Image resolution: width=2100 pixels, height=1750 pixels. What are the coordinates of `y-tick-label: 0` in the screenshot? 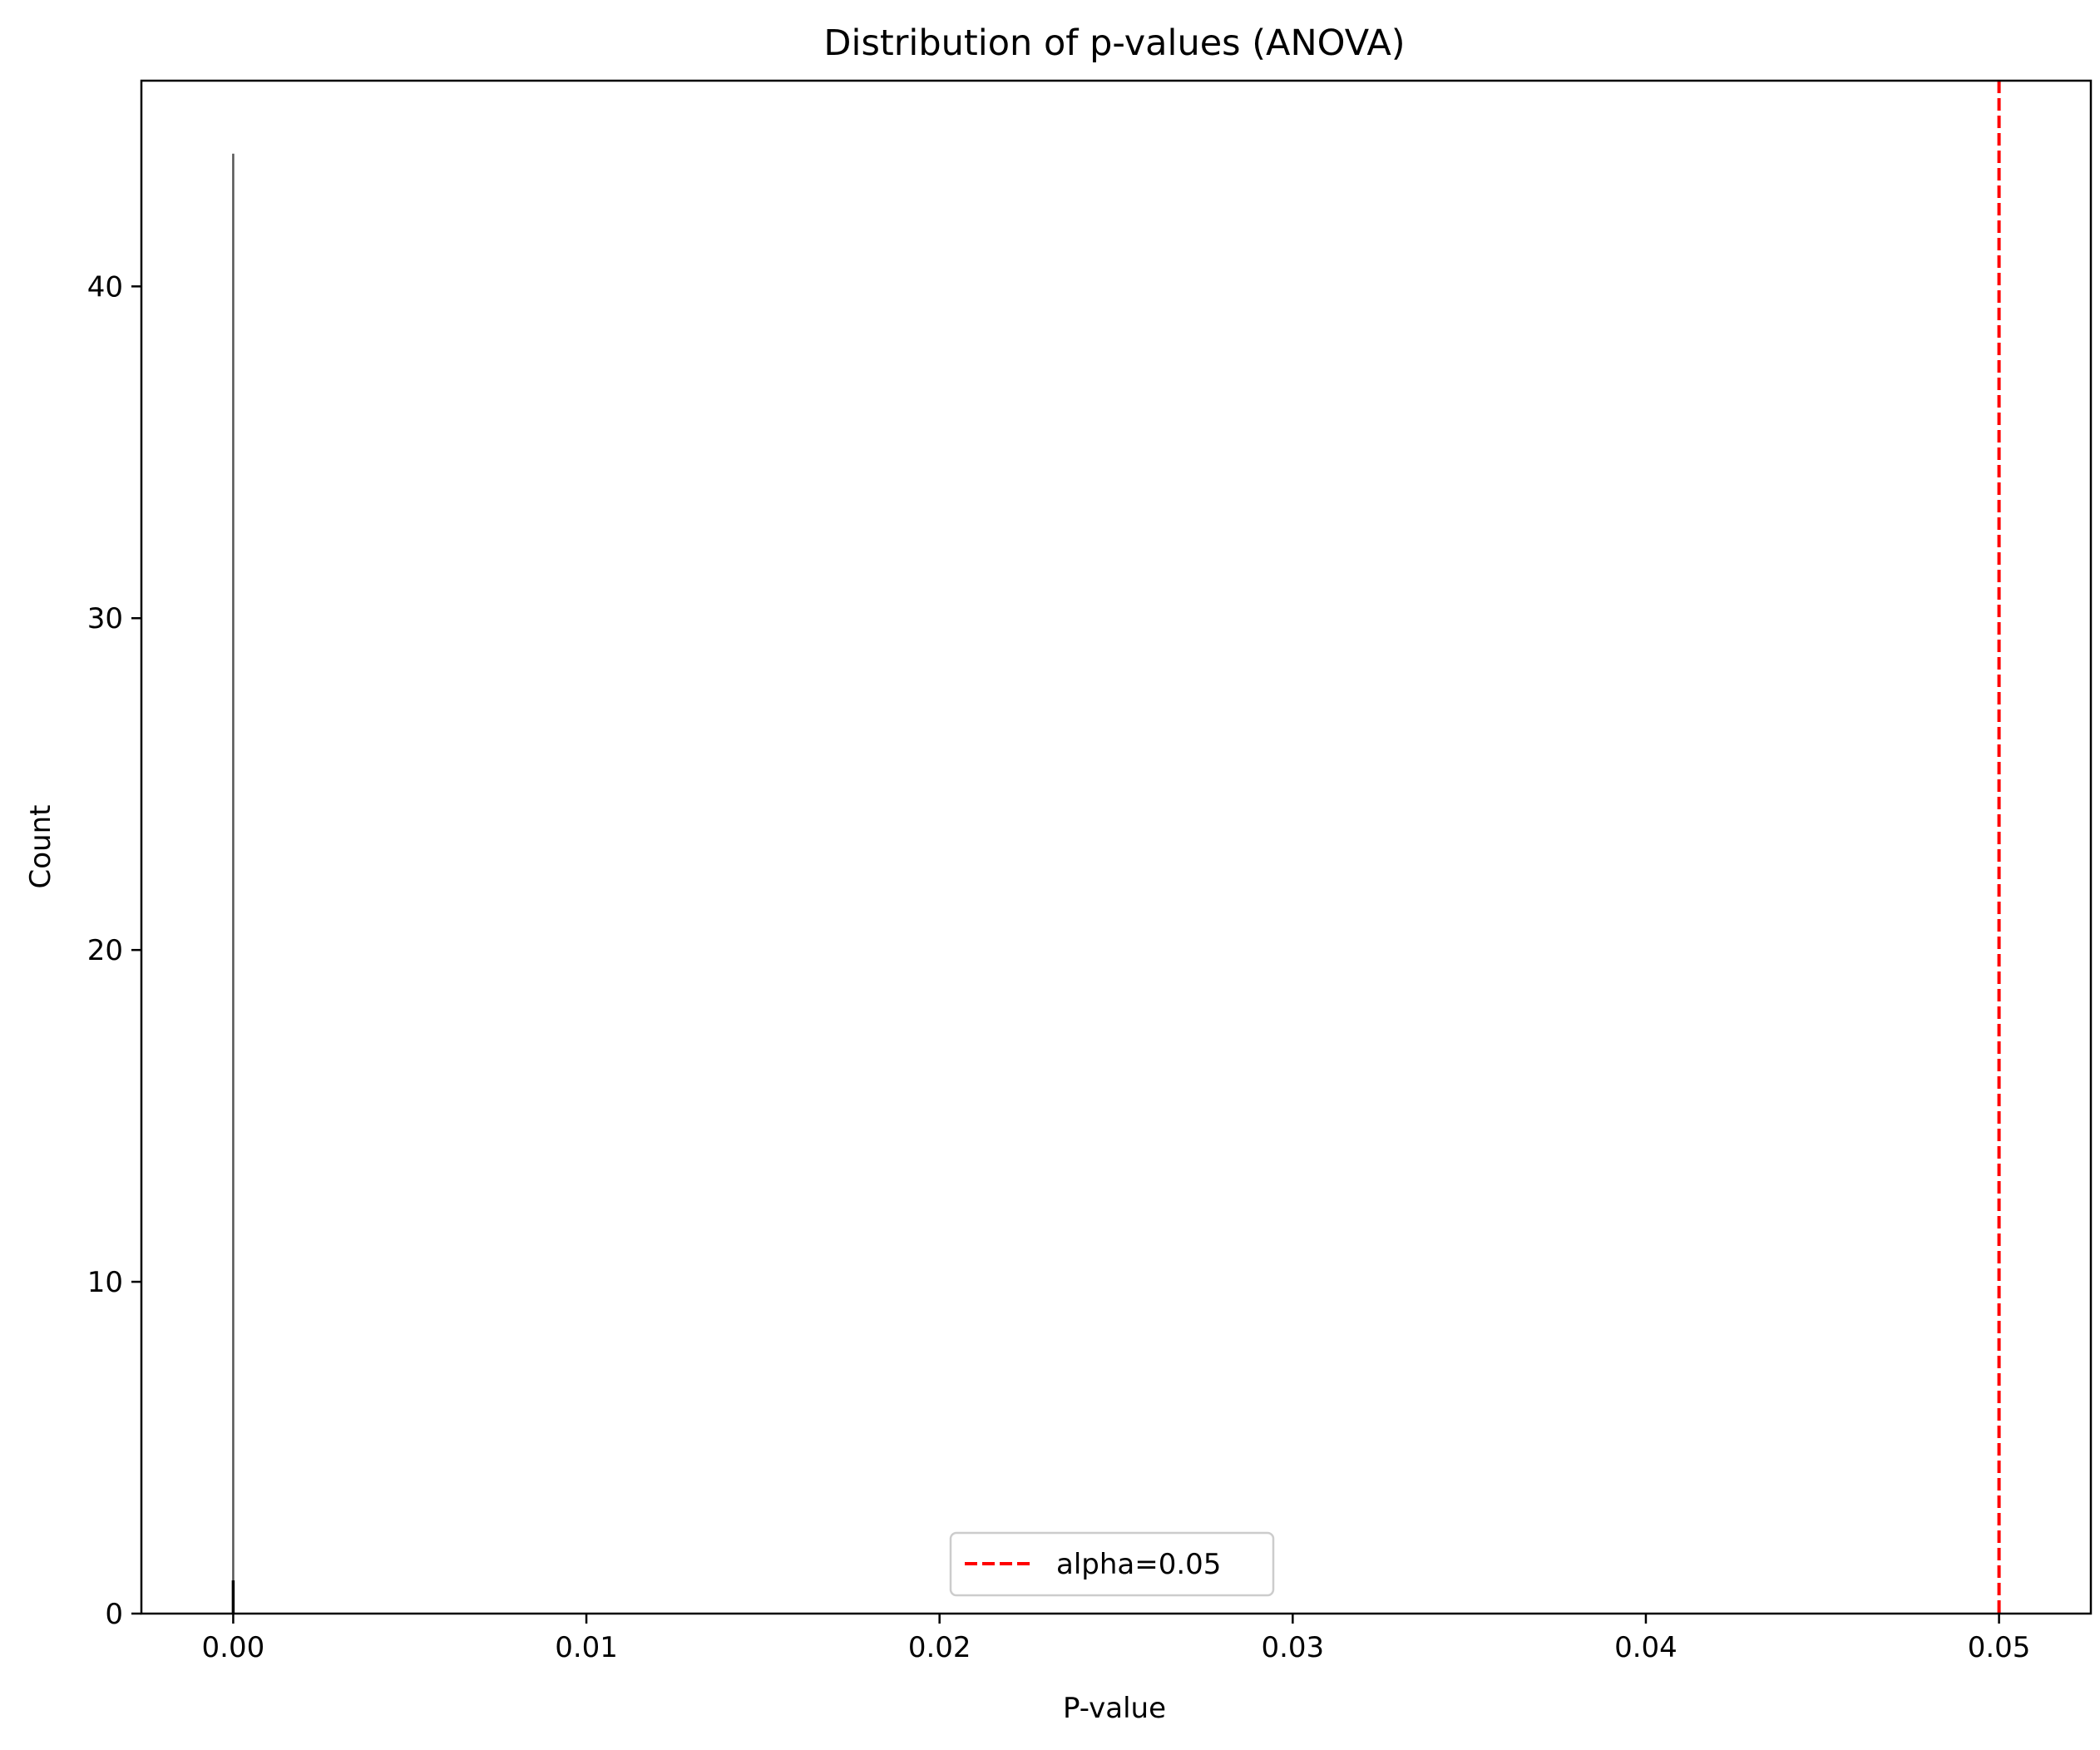 It's located at (114, 1614).